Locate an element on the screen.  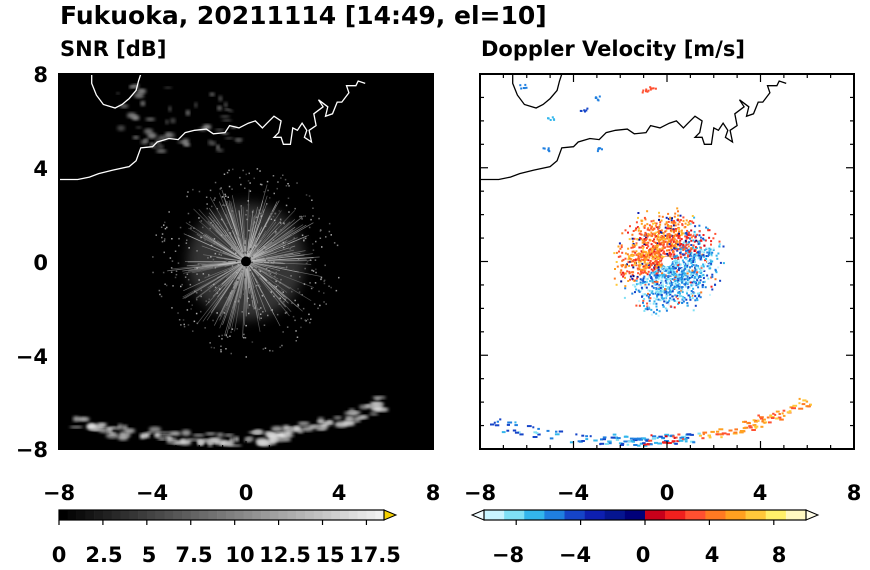
snr-colorbar-tick-label: 15 is located at coordinates (329, 555).